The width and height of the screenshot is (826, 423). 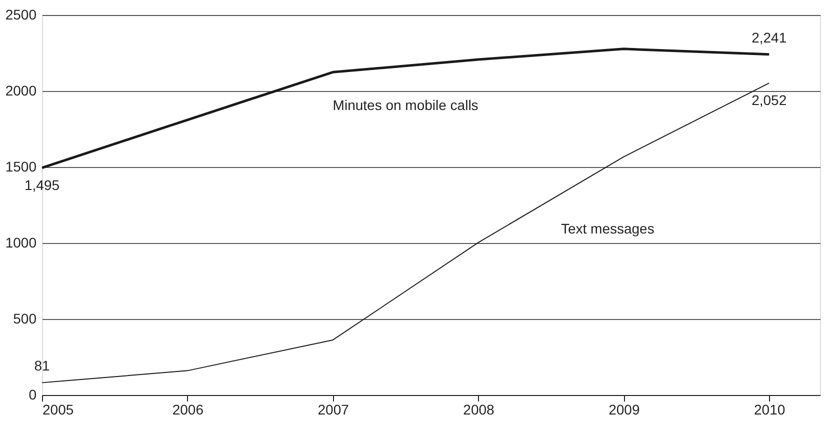 I want to click on y-tick-label: 2500, so click(x=21, y=14).